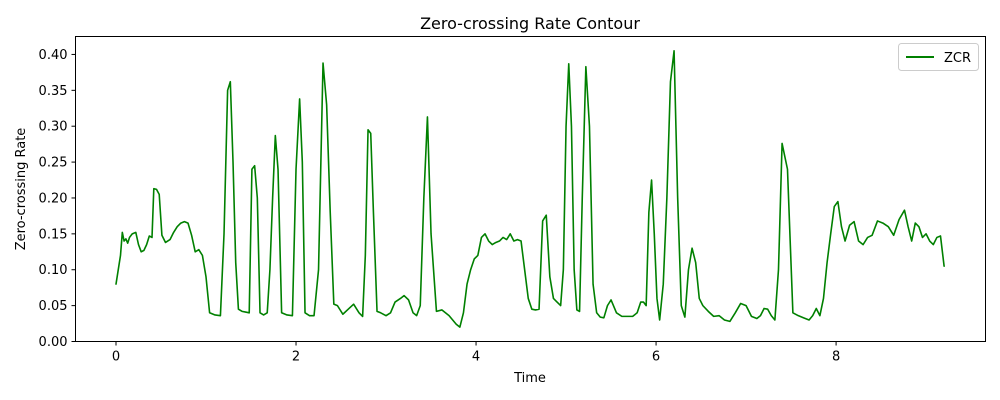  What do you see at coordinates (53, 163) in the screenshot?
I see `y-tick-label: 0.25` at bounding box center [53, 163].